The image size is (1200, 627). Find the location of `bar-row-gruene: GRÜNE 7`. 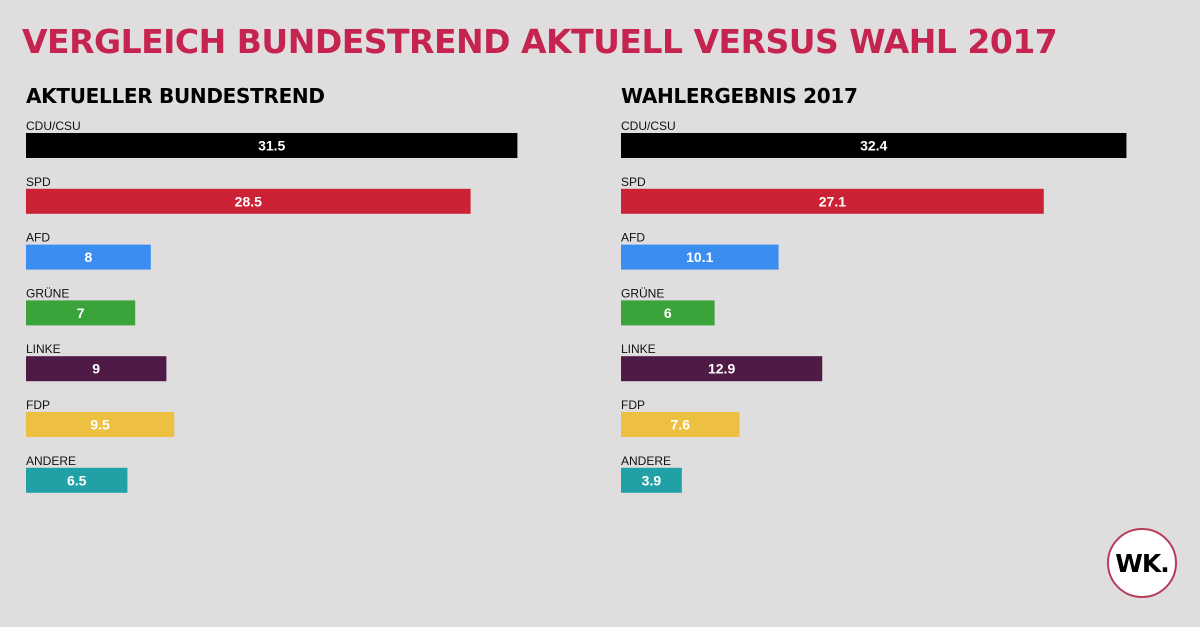

bar-row-gruene: GRÜNE 7 is located at coordinates (81, 306).